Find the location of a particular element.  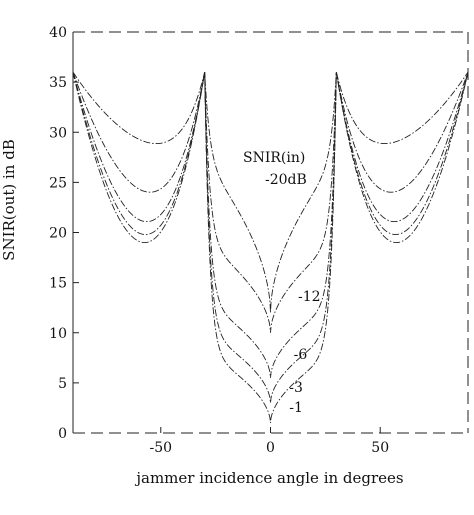

y-axis: 0 5 10 15 20 25 30 35 40 is located at coordinates (64, 233).